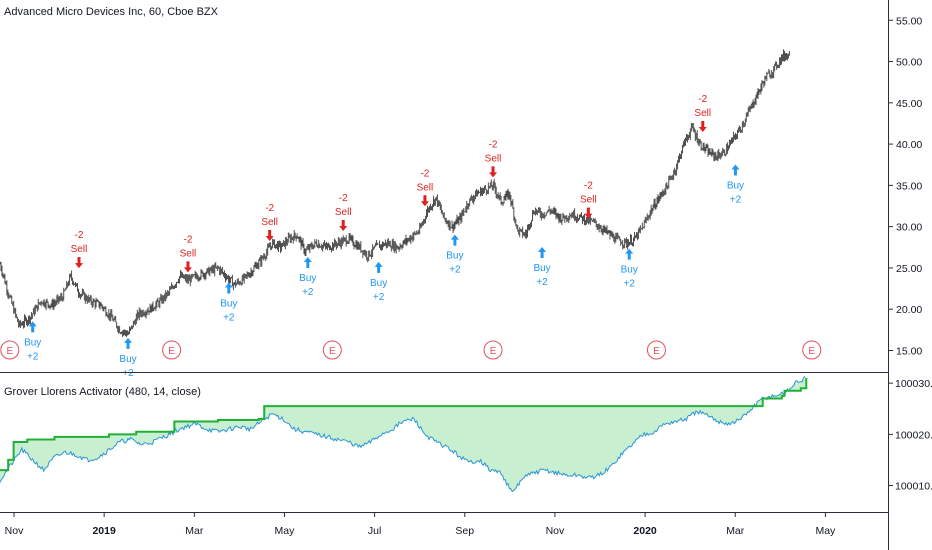 This screenshot has width=932, height=550. I want to click on indicator-y-tick-label: 100030.00, so click(913, 384).